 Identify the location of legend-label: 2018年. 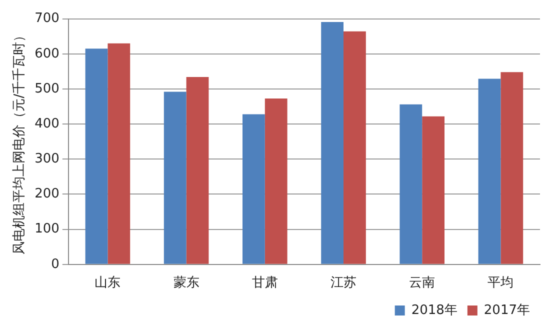
(434, 310).